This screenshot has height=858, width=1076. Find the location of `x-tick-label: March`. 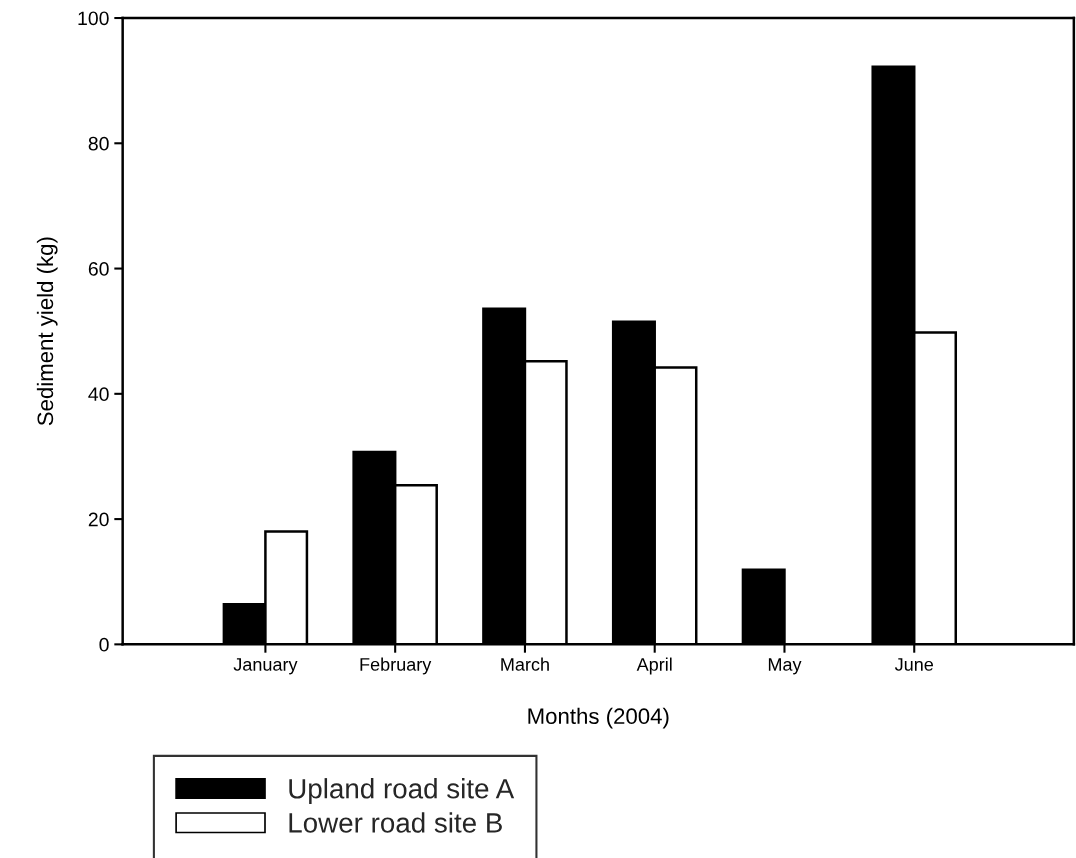

x-tick-label: March is located at coordinates (525, 664).